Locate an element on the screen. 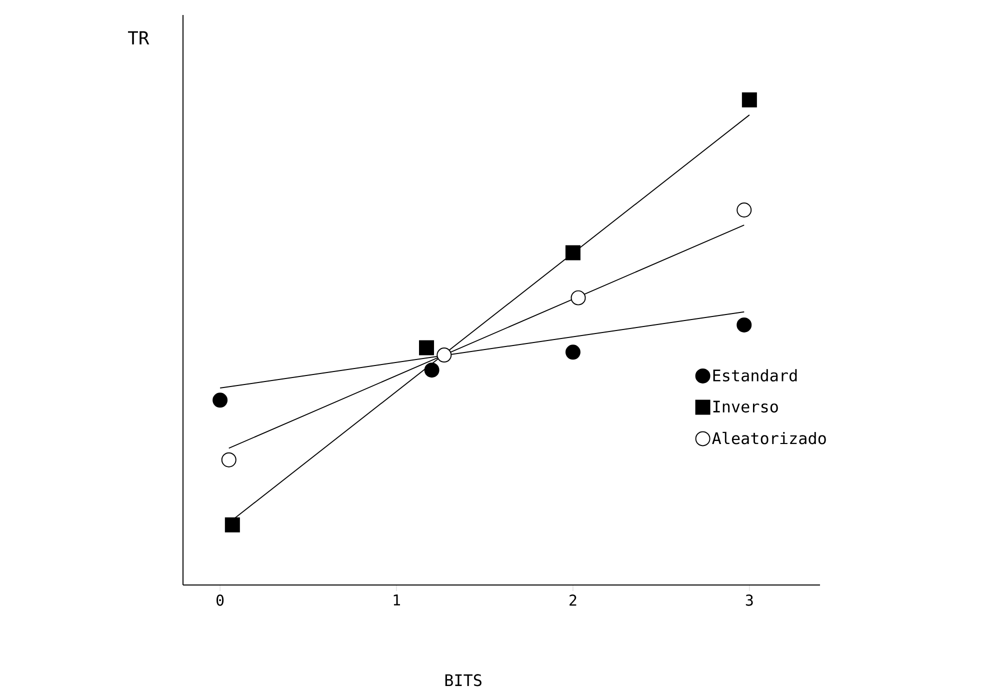 This screenshot has width=985, height=690. x-tick-label: 3 is located at coordinates (749, 600).